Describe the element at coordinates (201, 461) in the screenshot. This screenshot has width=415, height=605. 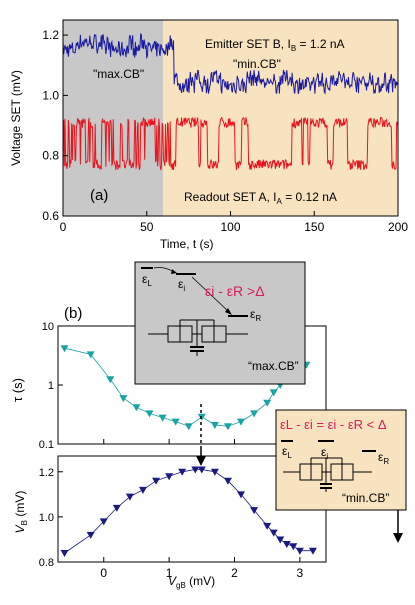
I see `connector-arrow-head` at that location.